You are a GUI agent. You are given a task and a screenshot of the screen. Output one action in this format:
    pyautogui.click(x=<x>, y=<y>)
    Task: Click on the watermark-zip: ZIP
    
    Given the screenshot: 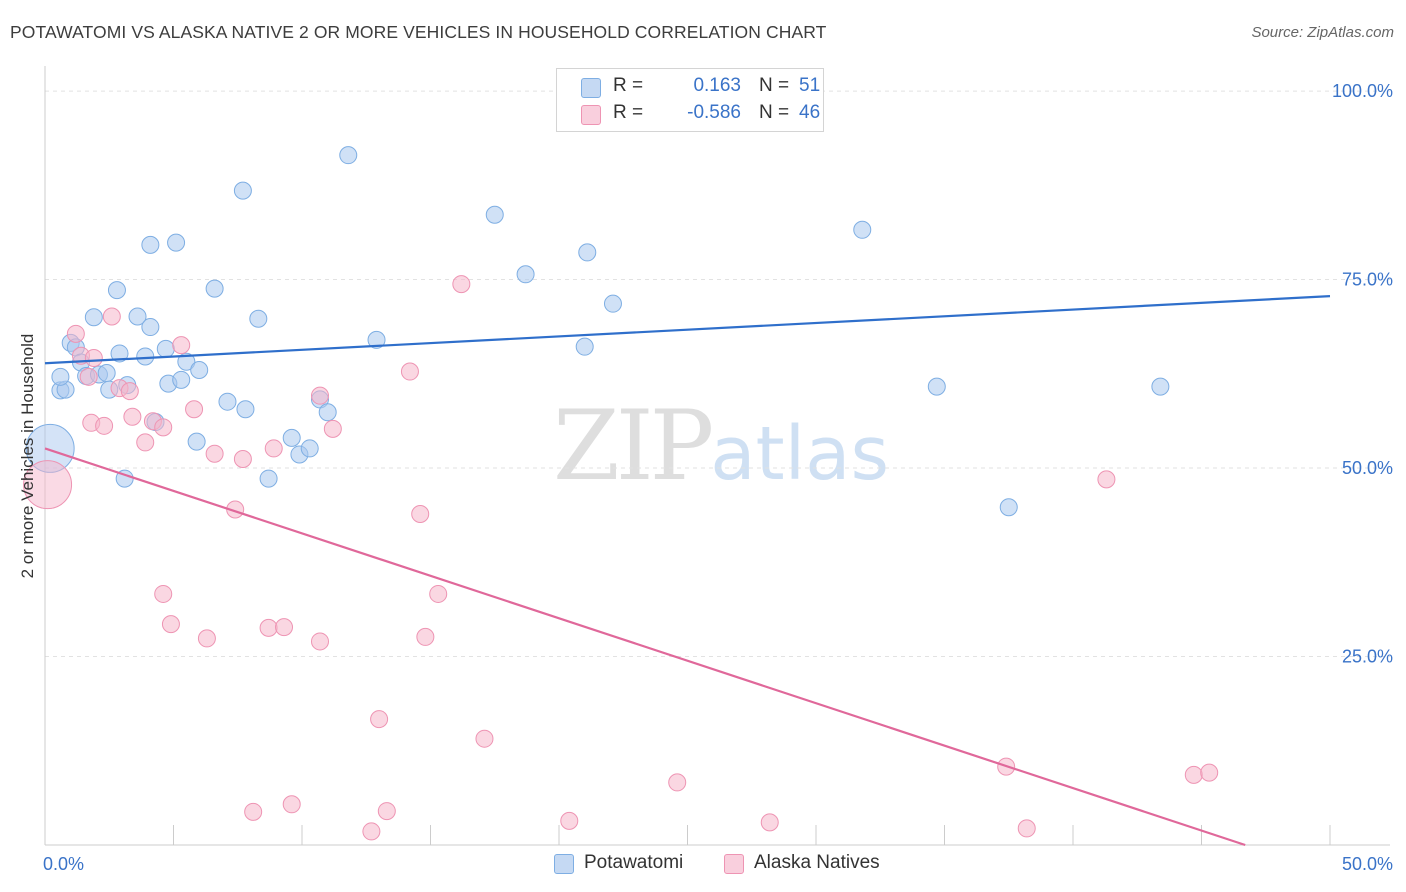 What is the action you would take?
    pyautogui.click(x=633, y=446)
    